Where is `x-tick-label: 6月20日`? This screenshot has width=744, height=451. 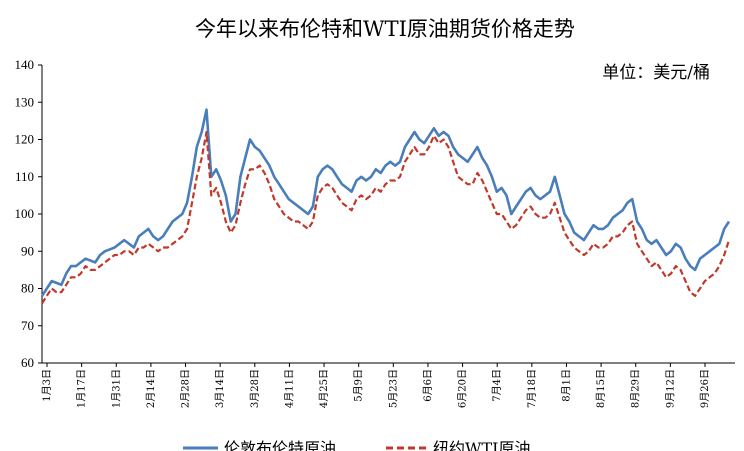
x-tick-label: 6月20日 is located at coordinates (463, 388).